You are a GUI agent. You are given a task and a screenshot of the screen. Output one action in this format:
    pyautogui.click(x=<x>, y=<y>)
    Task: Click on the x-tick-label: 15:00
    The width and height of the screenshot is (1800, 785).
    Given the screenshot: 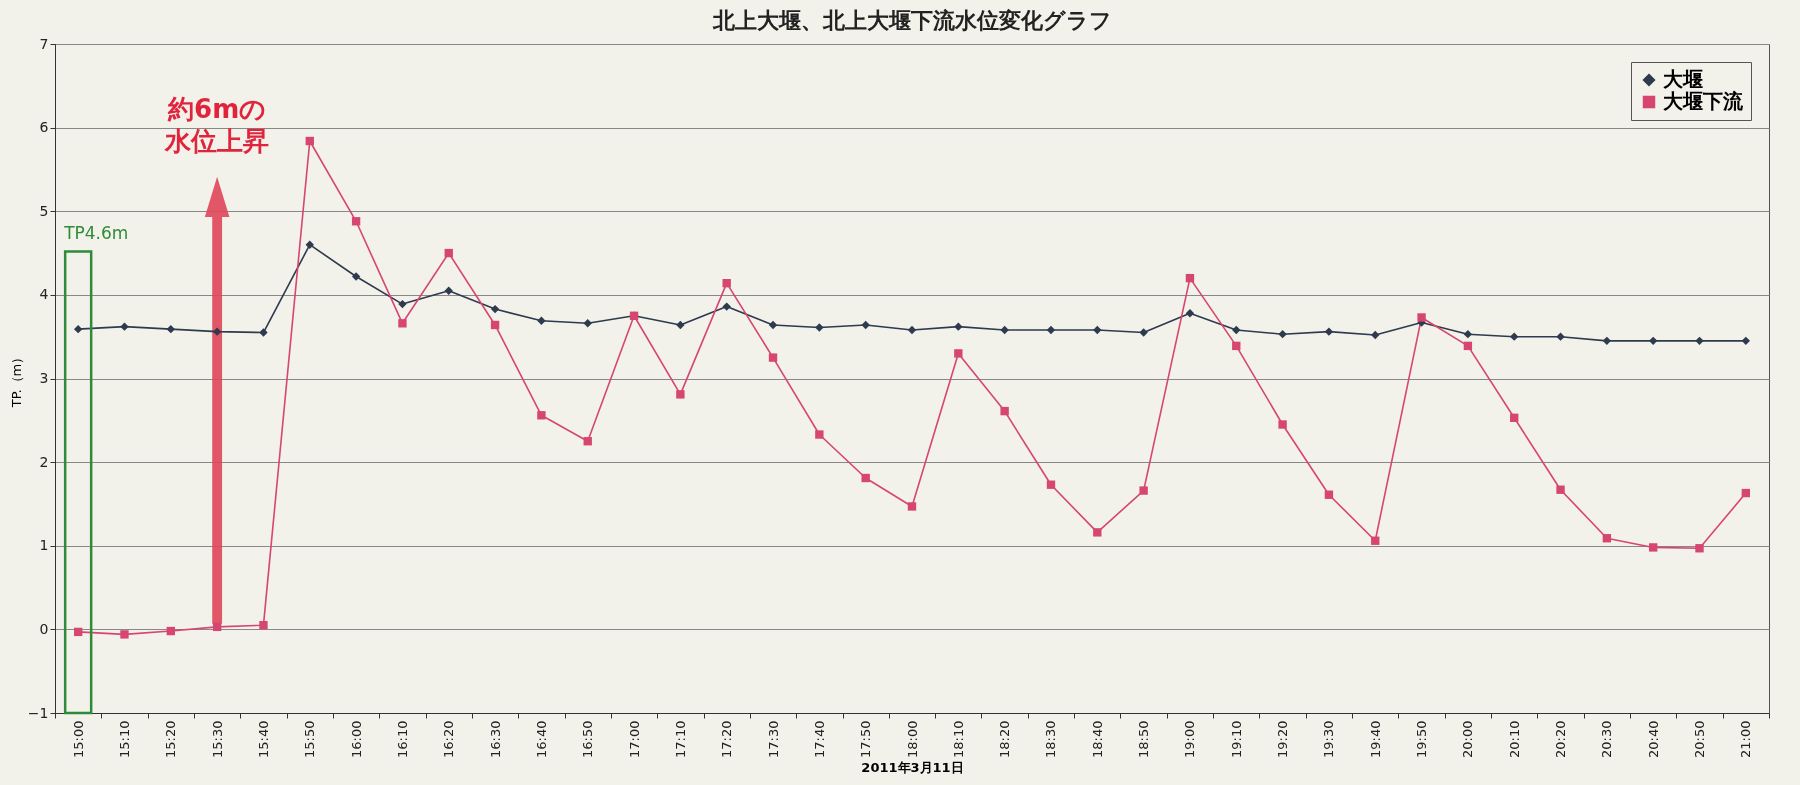 What is the action you would take?
    pyautogui.click(x=78, y=739)
    